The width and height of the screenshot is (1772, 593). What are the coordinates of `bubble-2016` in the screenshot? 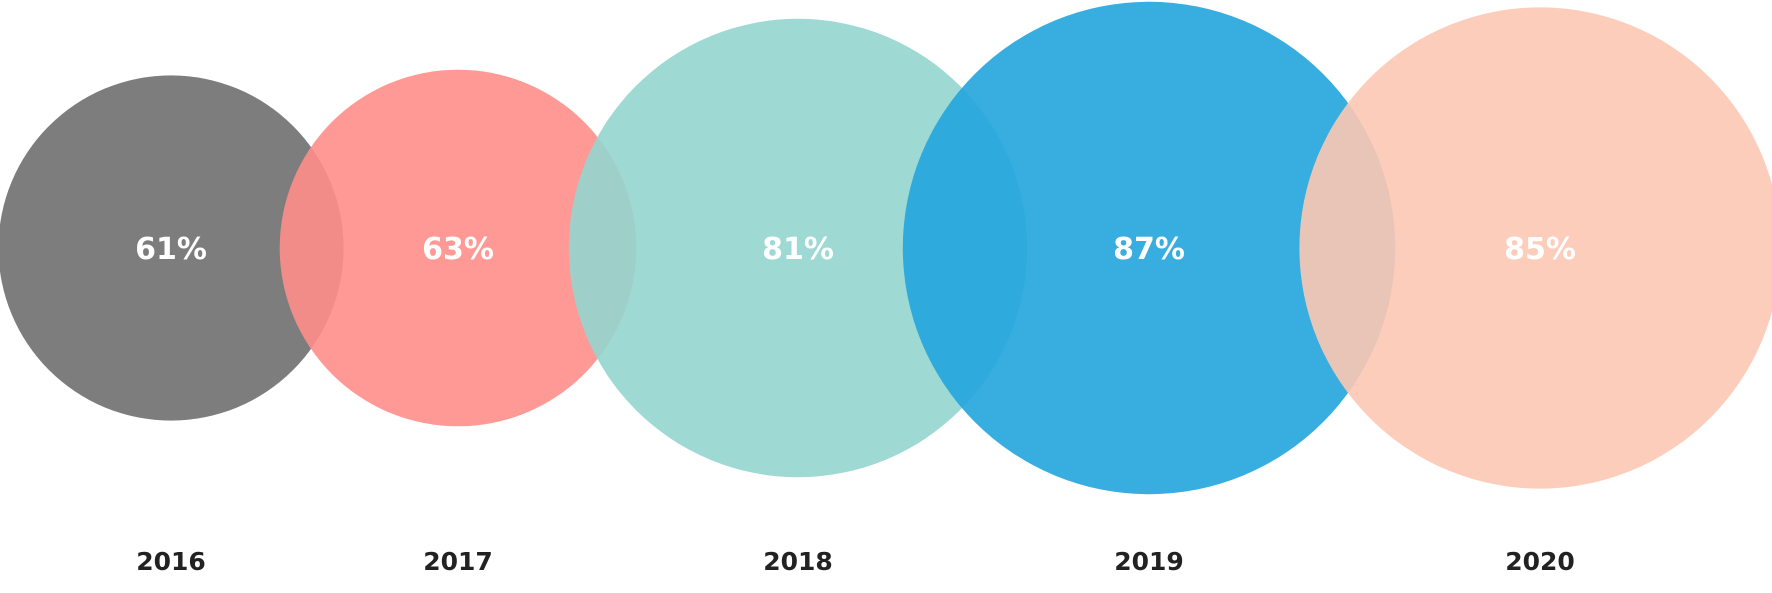 It's located at (172, 248).